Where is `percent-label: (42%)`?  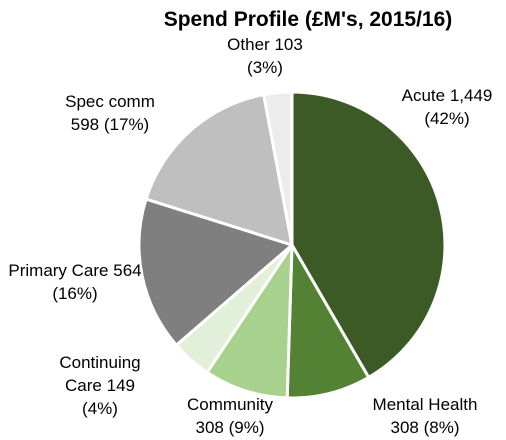
percent-label: (42%) is located at coordinates (447, 118).